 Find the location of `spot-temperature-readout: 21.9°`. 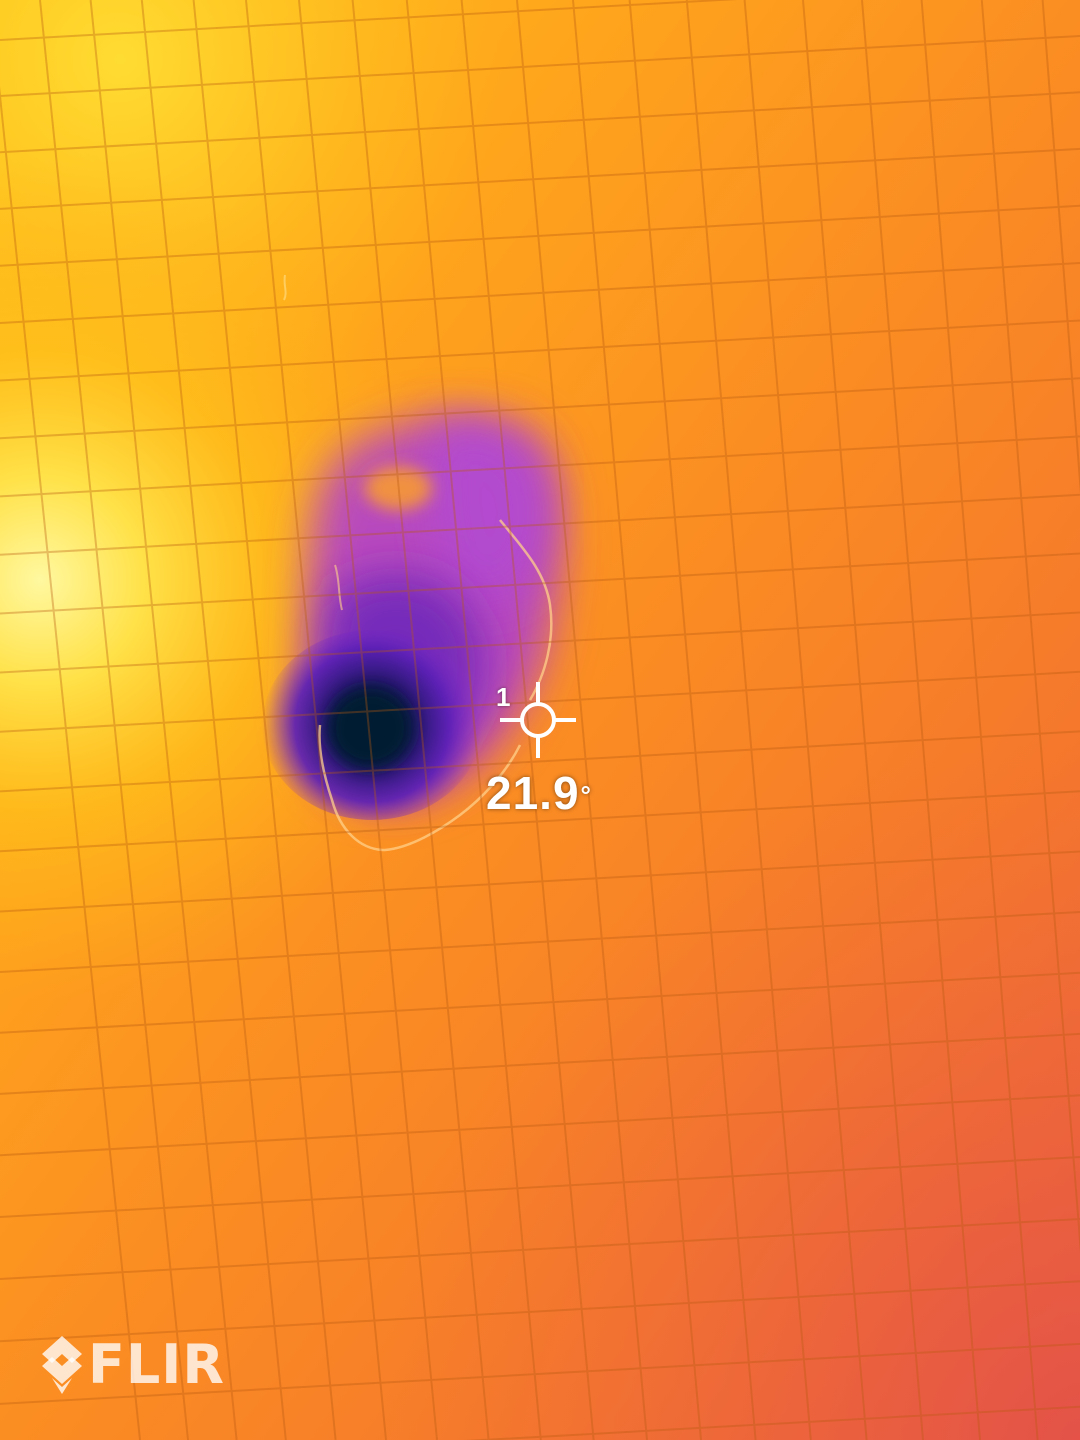

spot-temperature-readout: 21.9° is located at coordinates (539, 793).